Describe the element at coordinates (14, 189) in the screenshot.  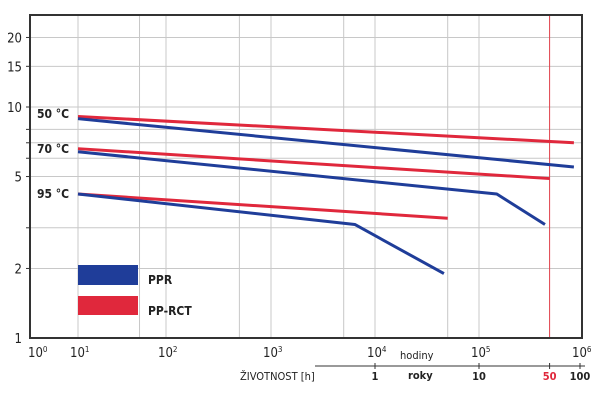
I see `y-tick-labels: 1 2 5 10 15 20` at that location.